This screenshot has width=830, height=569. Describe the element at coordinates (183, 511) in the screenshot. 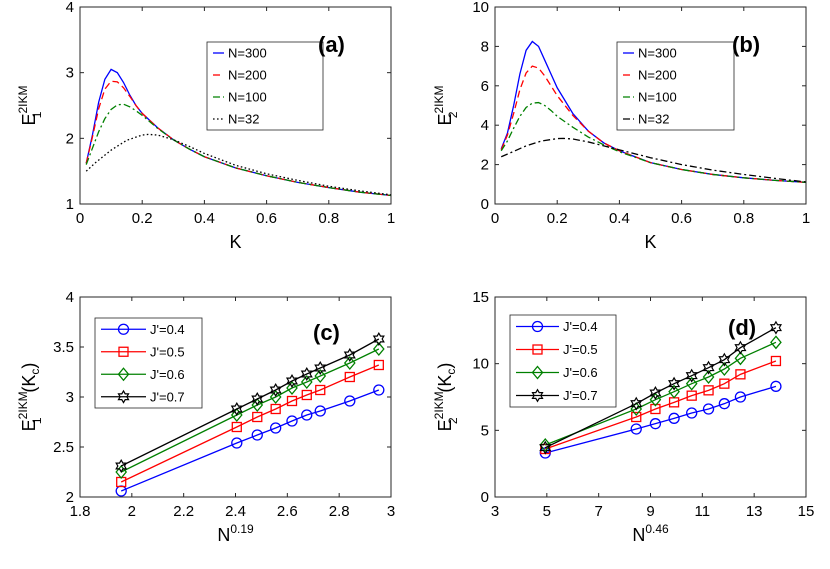

I see `x-tick-label: 2.2` at that location.